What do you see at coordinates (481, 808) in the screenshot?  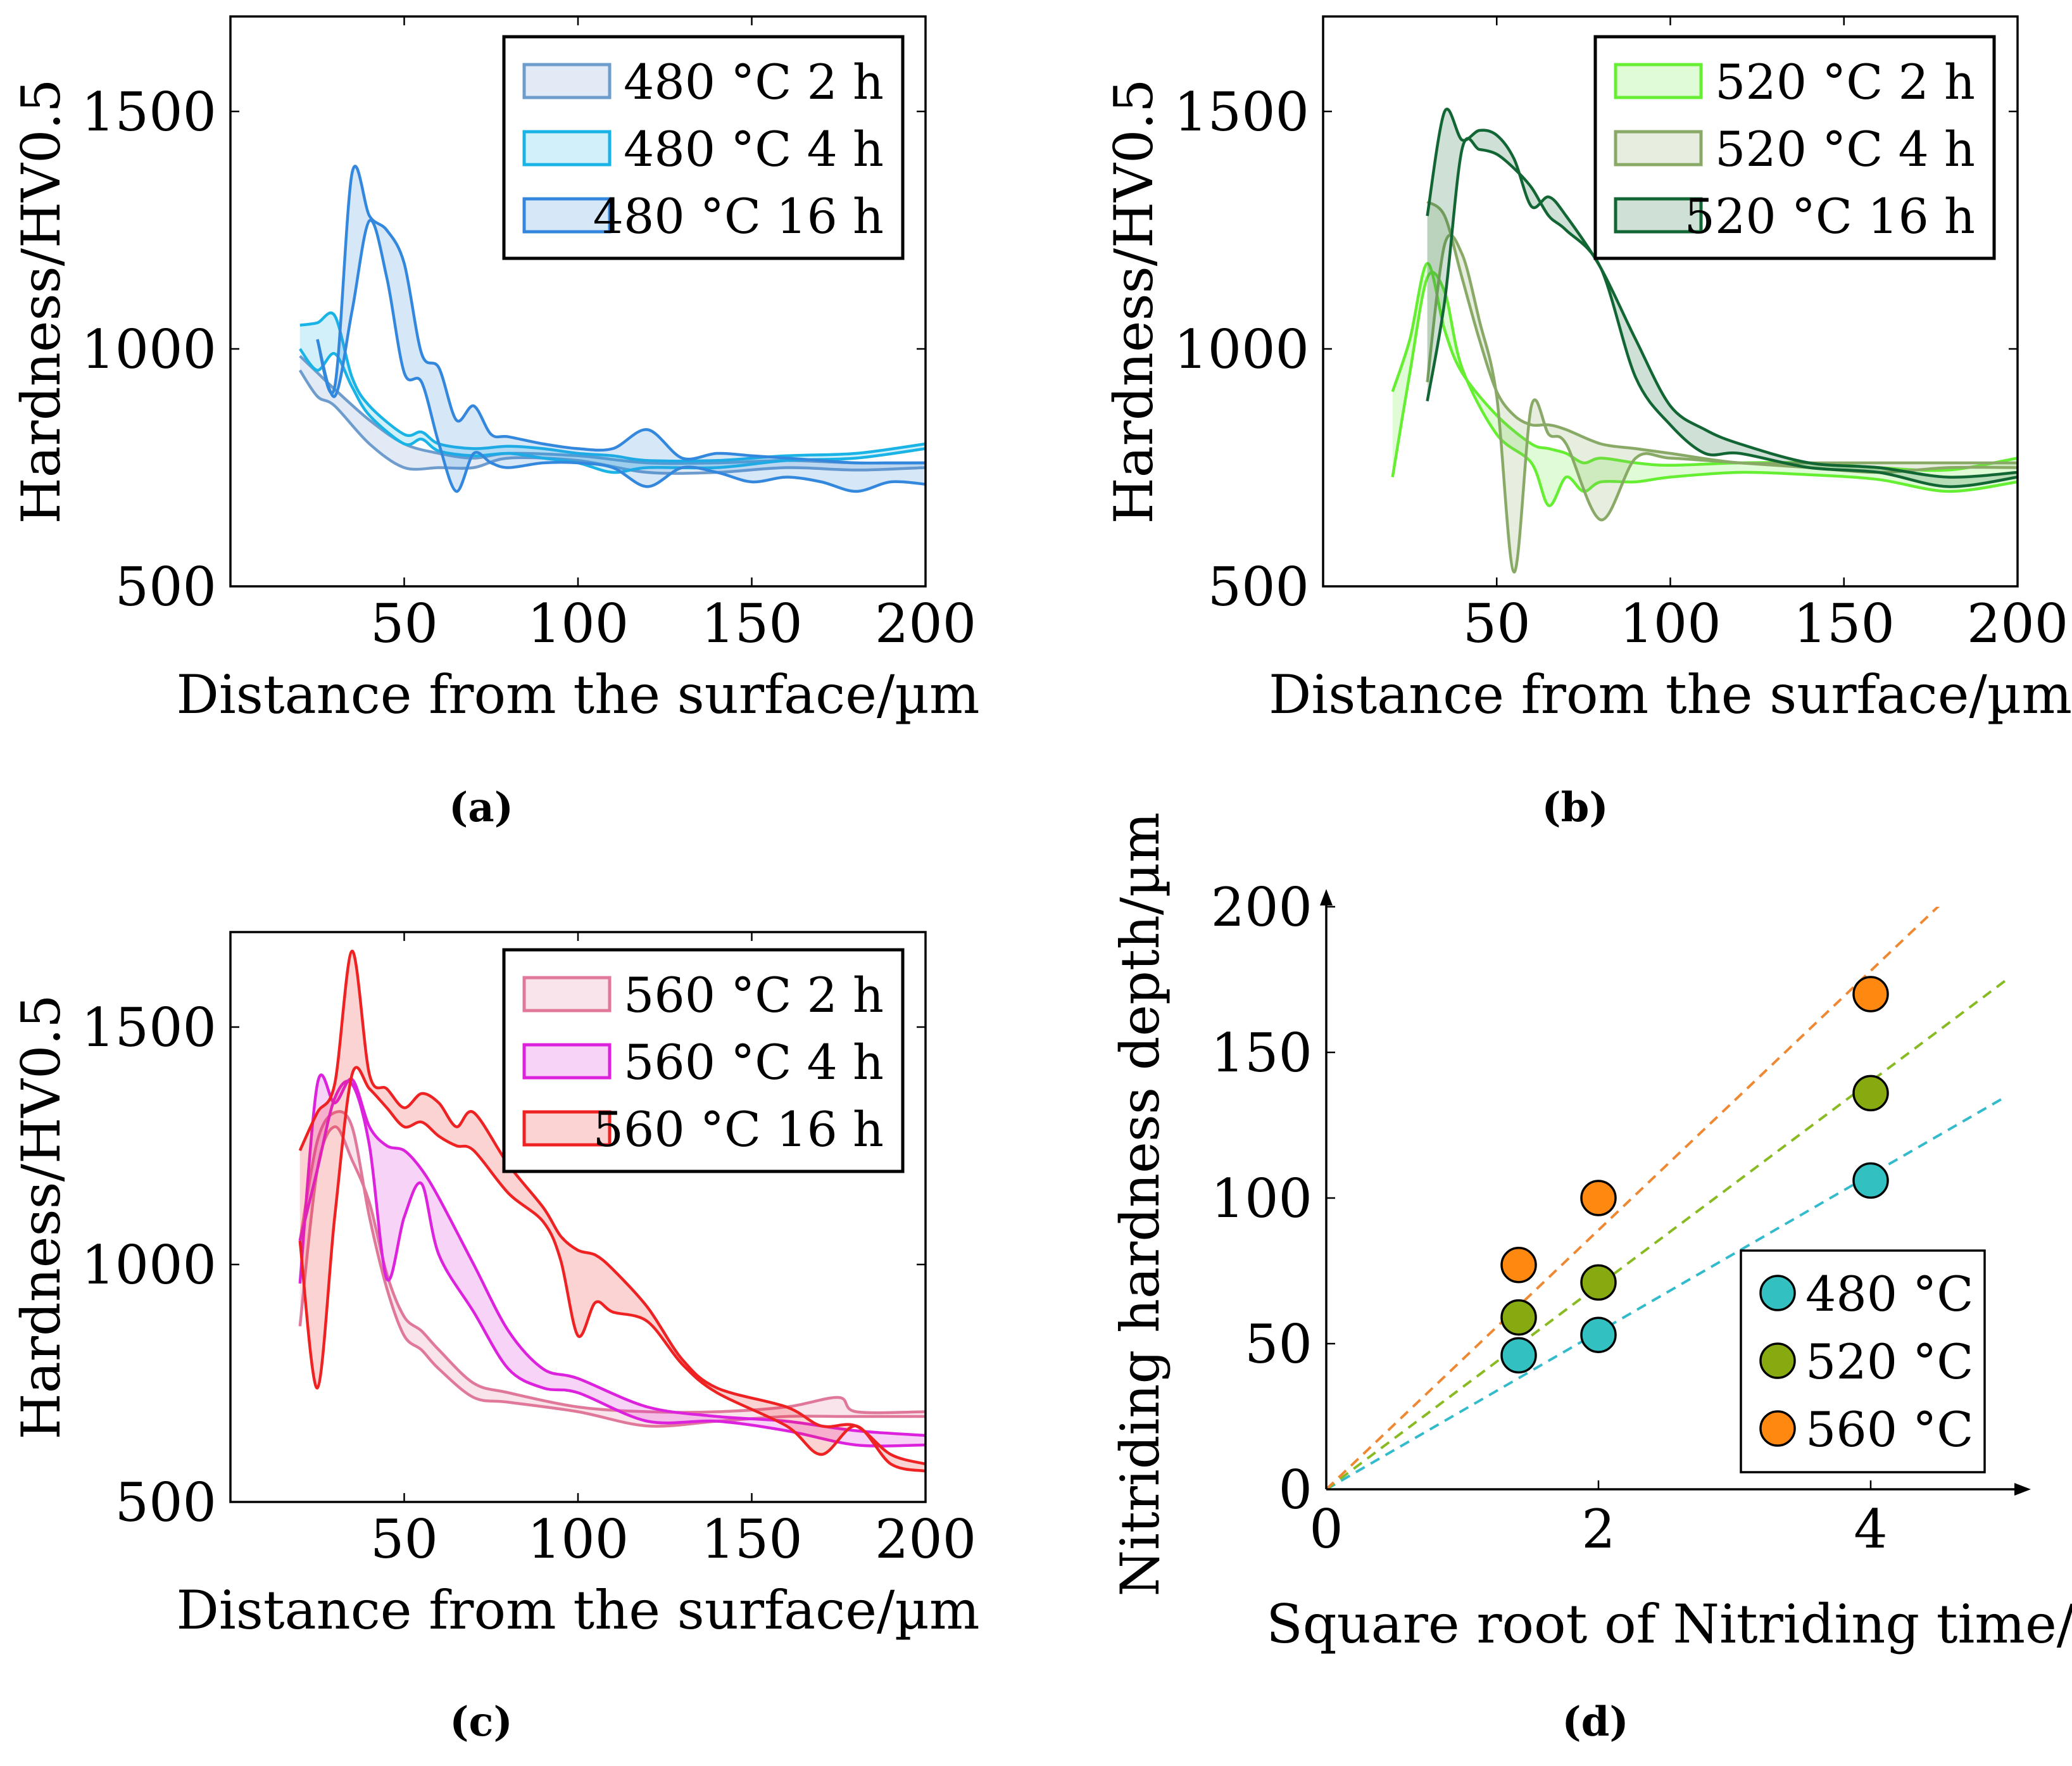 I see `caption-a: (a)` at bounding box center [481, 808].